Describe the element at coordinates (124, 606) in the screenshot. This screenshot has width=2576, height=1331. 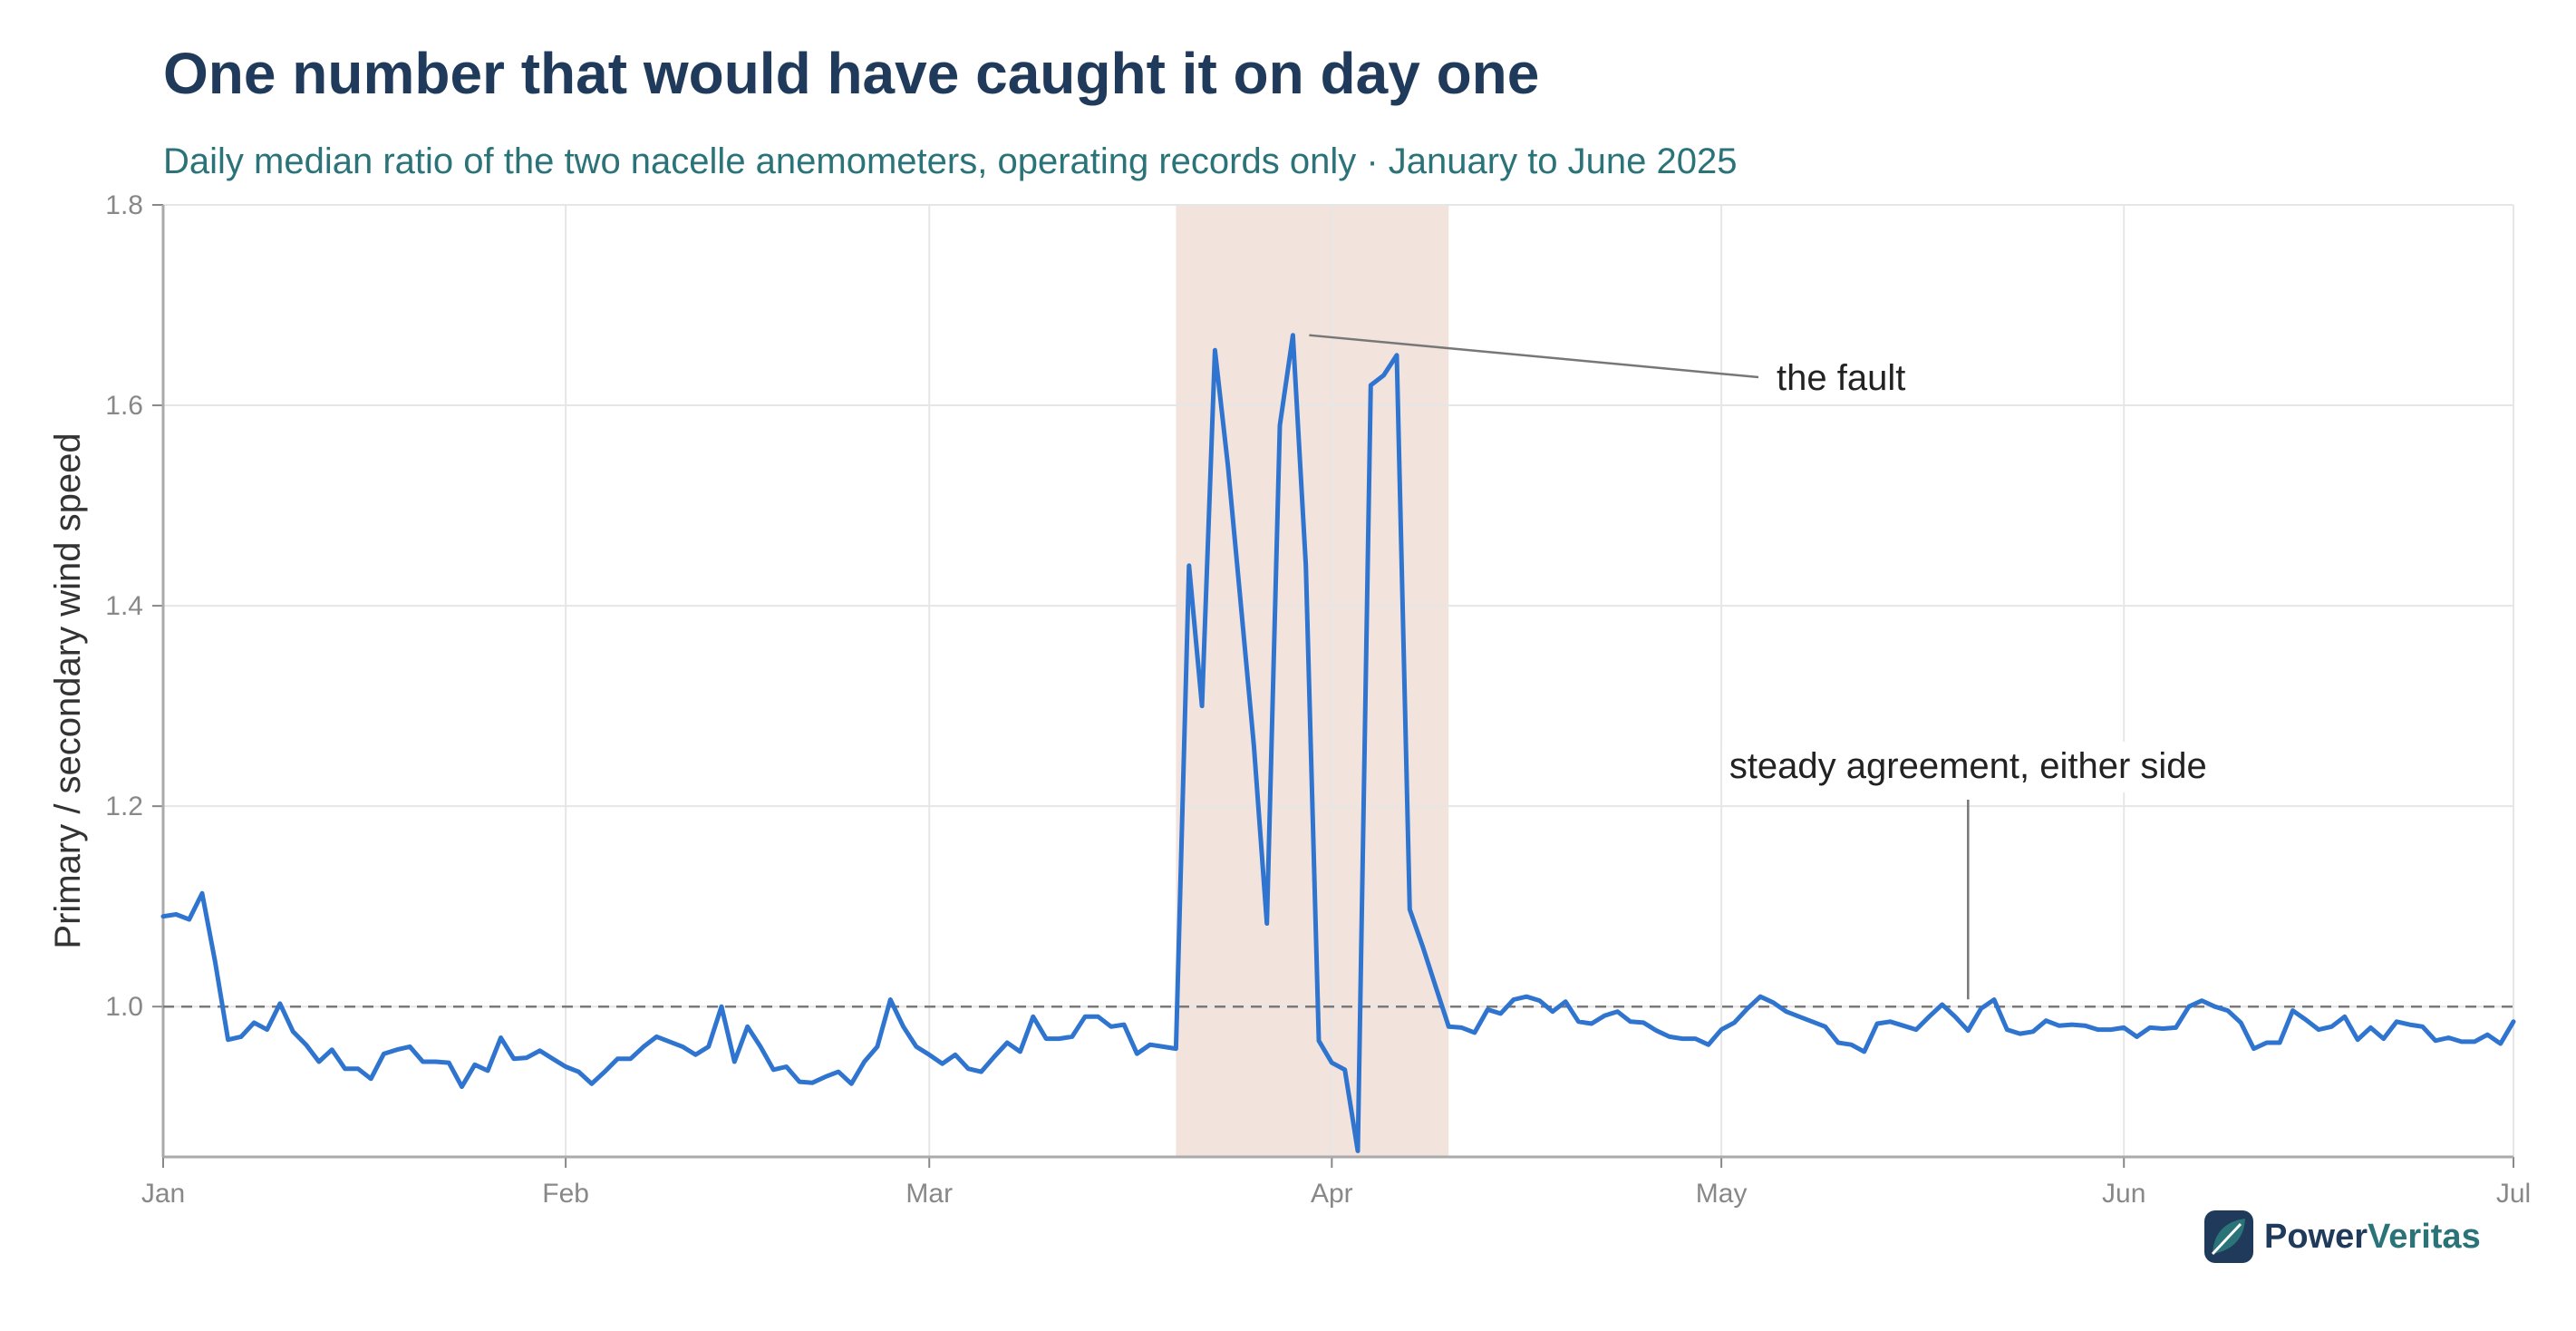
I see `y-tick-label: 1.4` at that location.